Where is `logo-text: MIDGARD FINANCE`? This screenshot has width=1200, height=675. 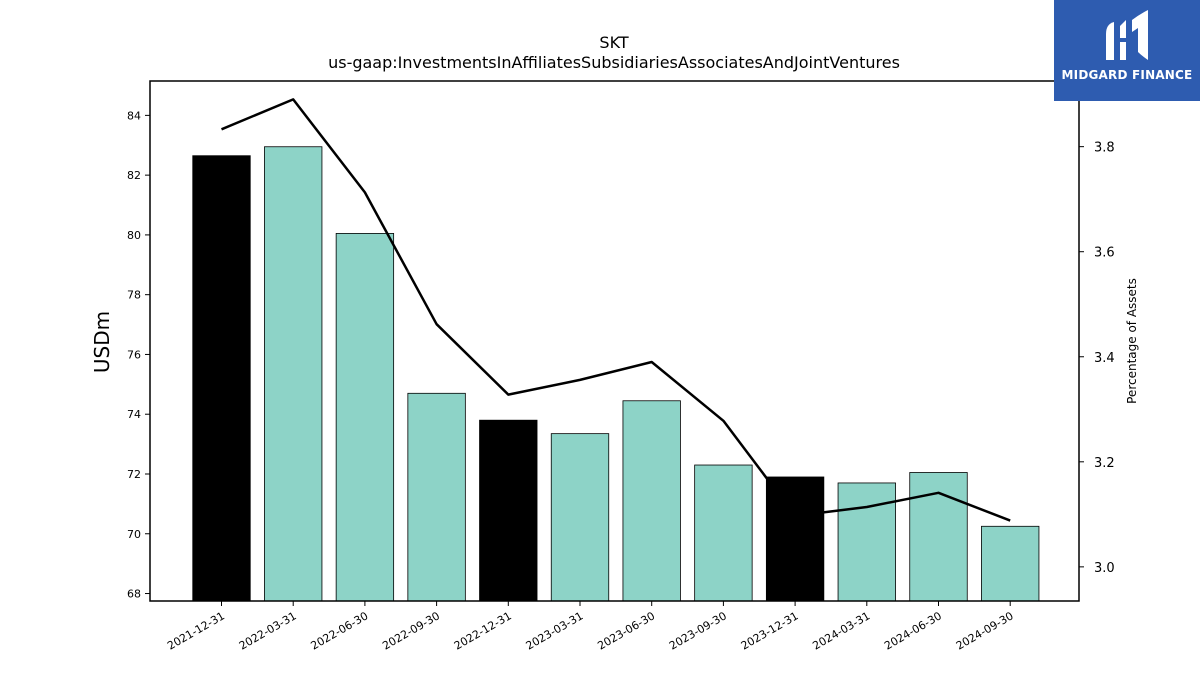 logo-text: MIDGARD FINANCE is located at coordinates (1127, 75).